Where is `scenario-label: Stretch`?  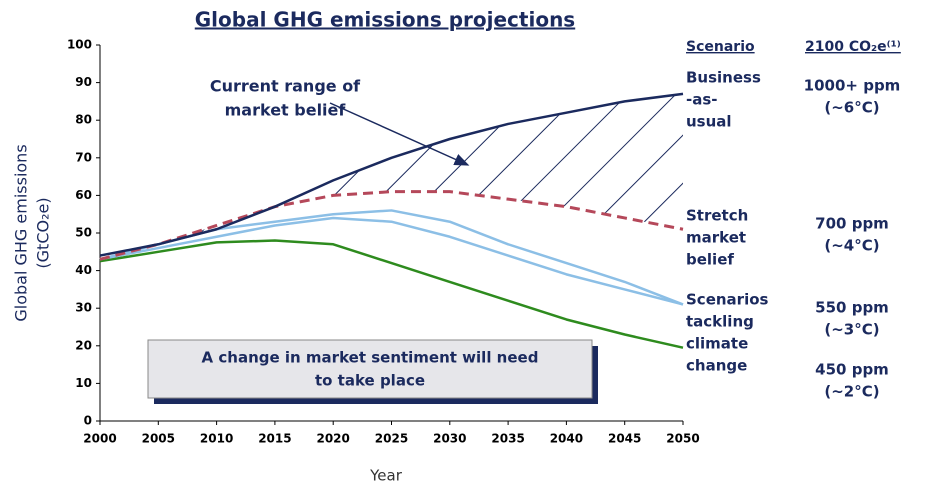
scenario-label: Stretch is located at coordinates (717, 216).